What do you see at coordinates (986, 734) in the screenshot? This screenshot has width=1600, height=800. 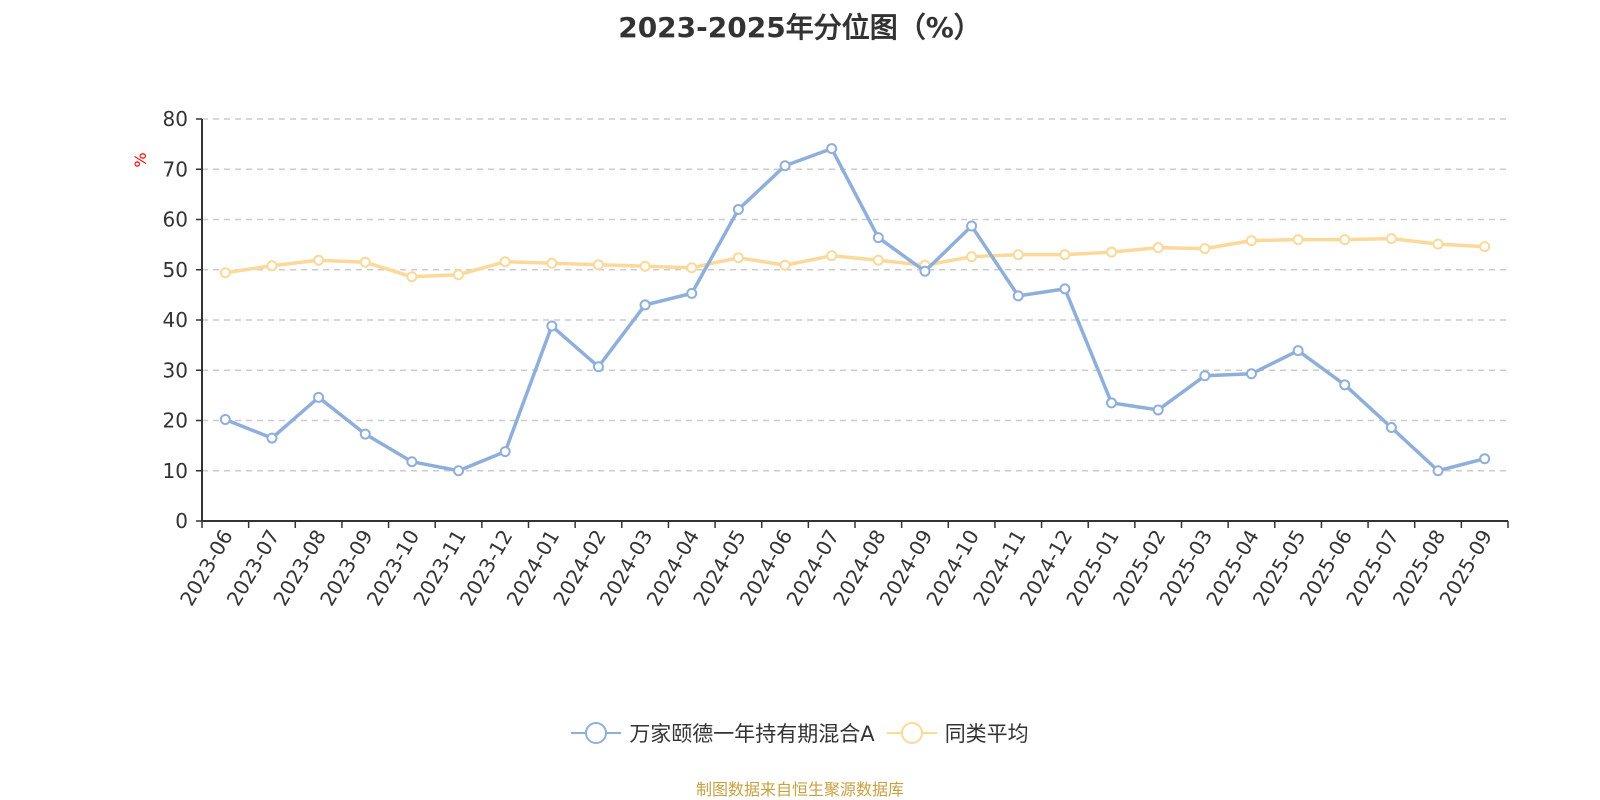 I see `legend-label-series-2: 同类平均` at bounding box center [986, 734].